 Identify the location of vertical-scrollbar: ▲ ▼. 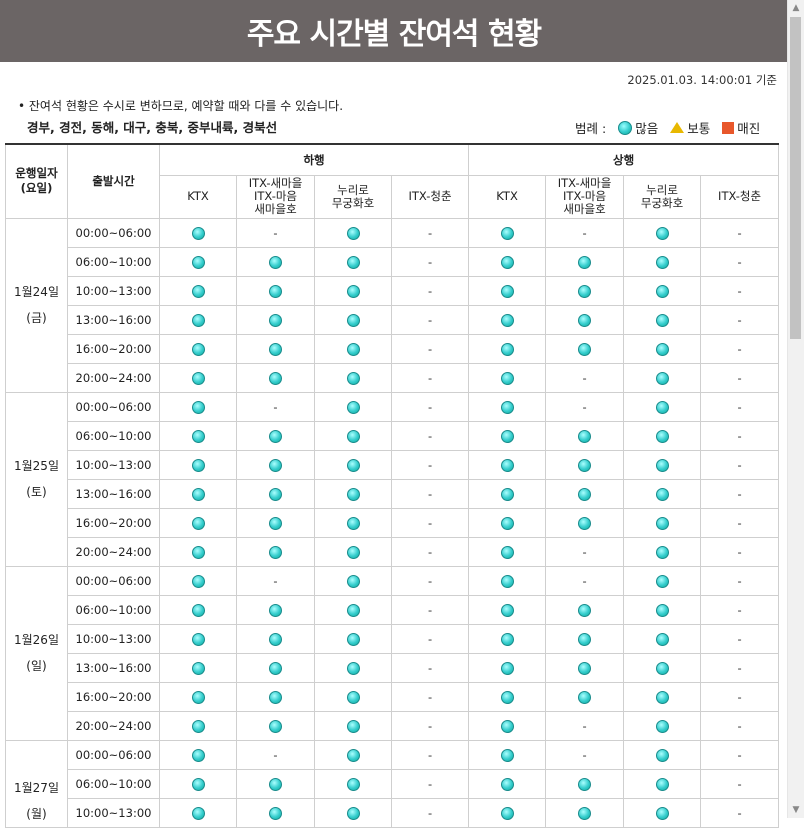
(795, 409).